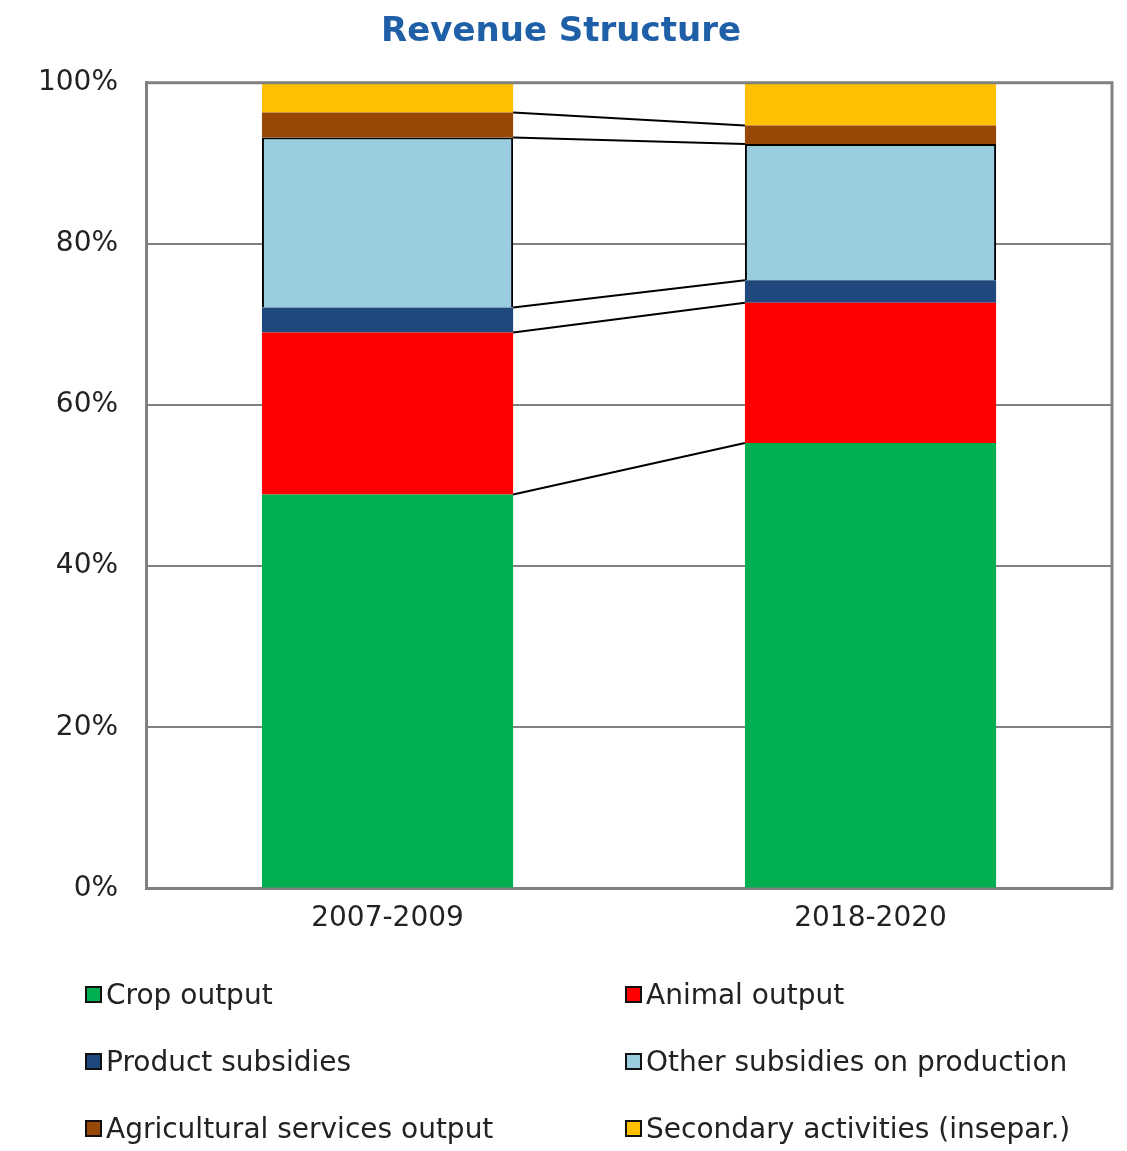 Image resolution: width=1127 pixels, height=1151 pixels. Describe the element at coordinates (561, 29) in the screenshot. I see `chart-title: Revenue Structure` at that location.